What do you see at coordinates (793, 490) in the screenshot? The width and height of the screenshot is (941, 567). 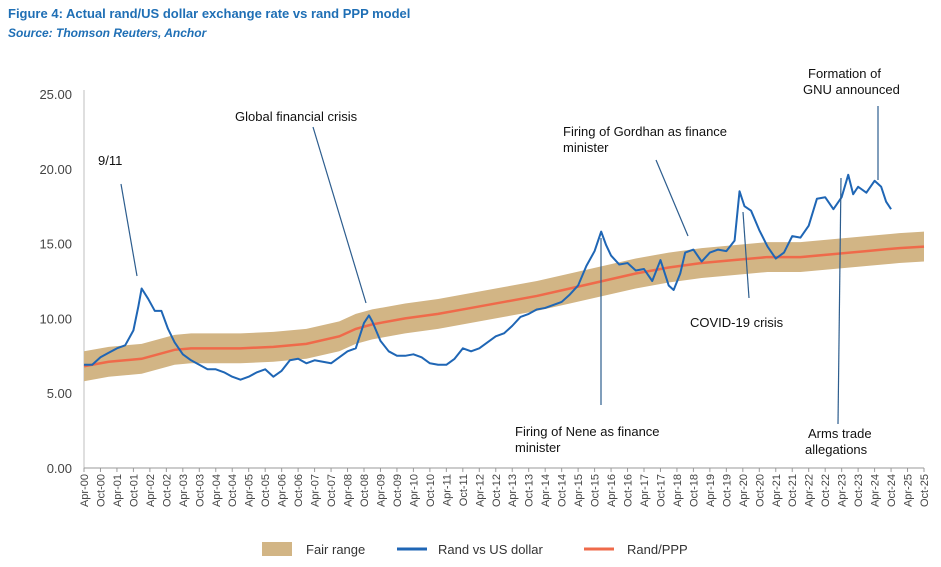 I see `x-tick-label: Oct-21` at bounding box center [793, 490].